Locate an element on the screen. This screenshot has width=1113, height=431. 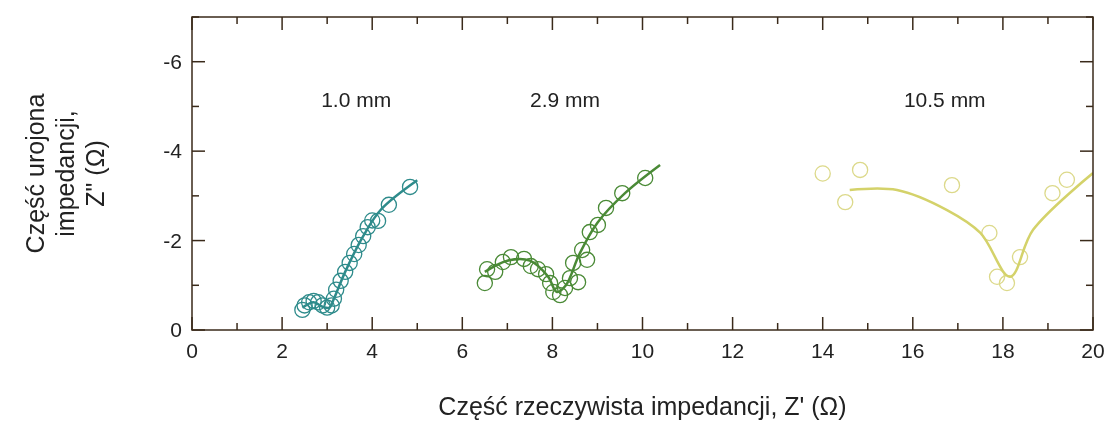
y-tick-label: -4 is located at coordinates (173, 151).